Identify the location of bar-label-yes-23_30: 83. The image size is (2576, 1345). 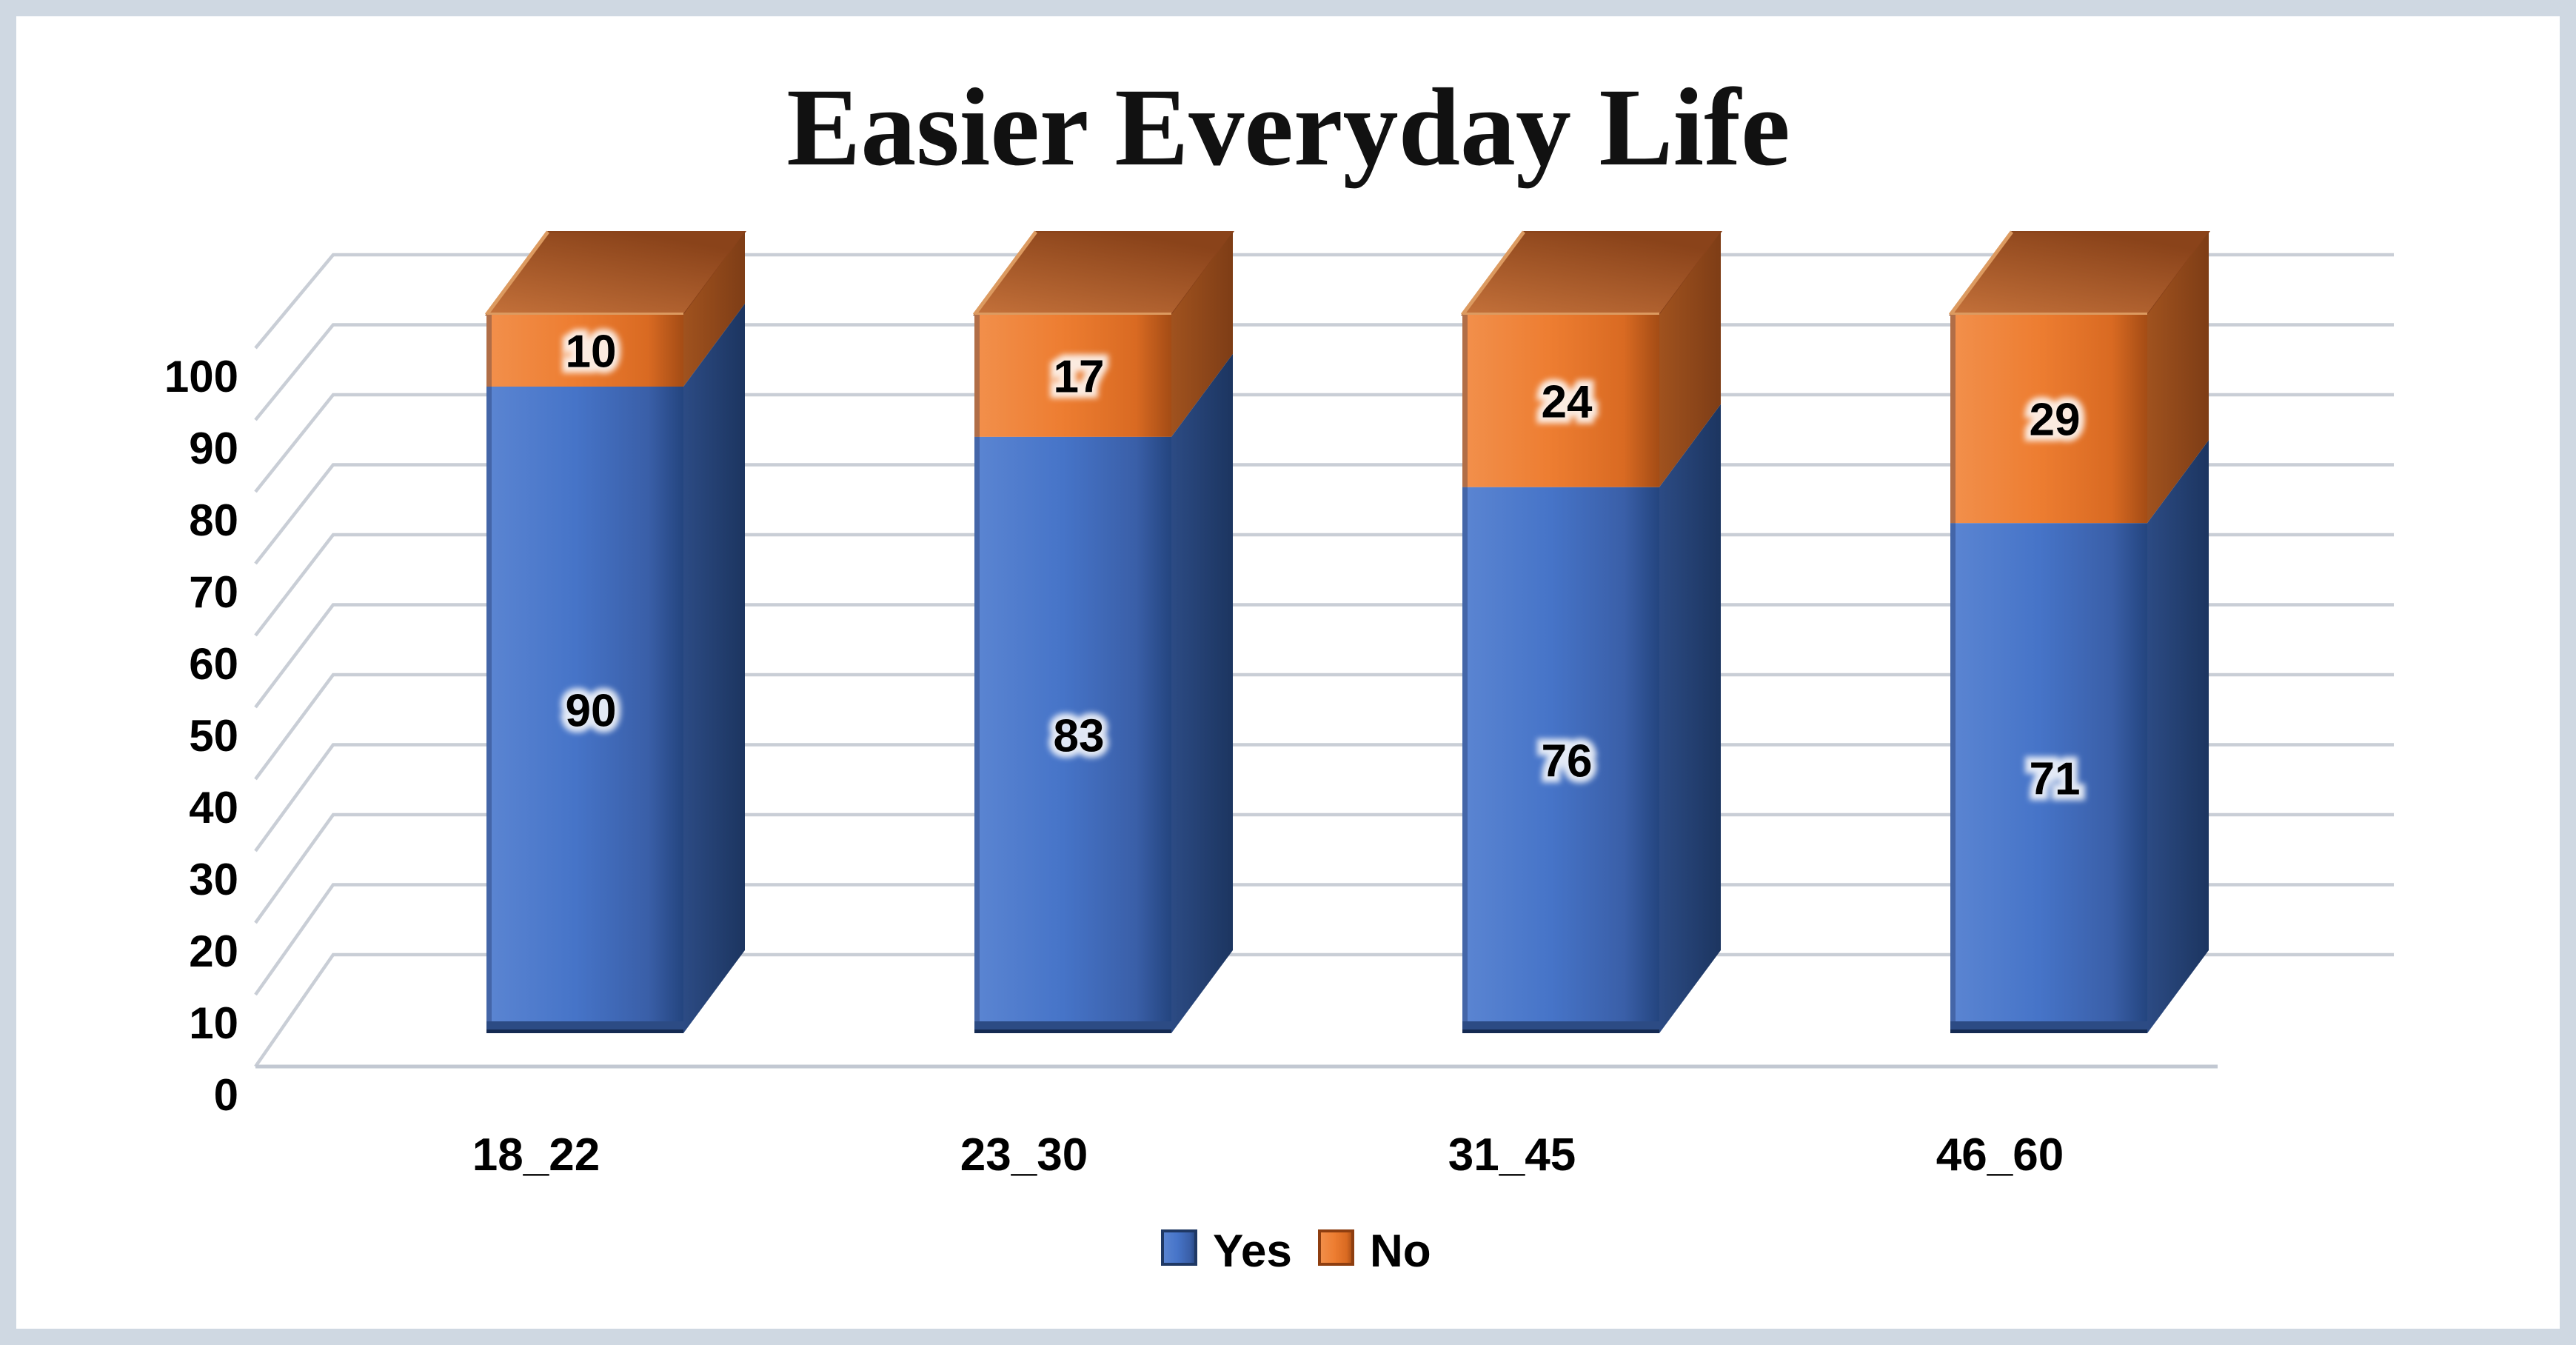
(1079, 735).